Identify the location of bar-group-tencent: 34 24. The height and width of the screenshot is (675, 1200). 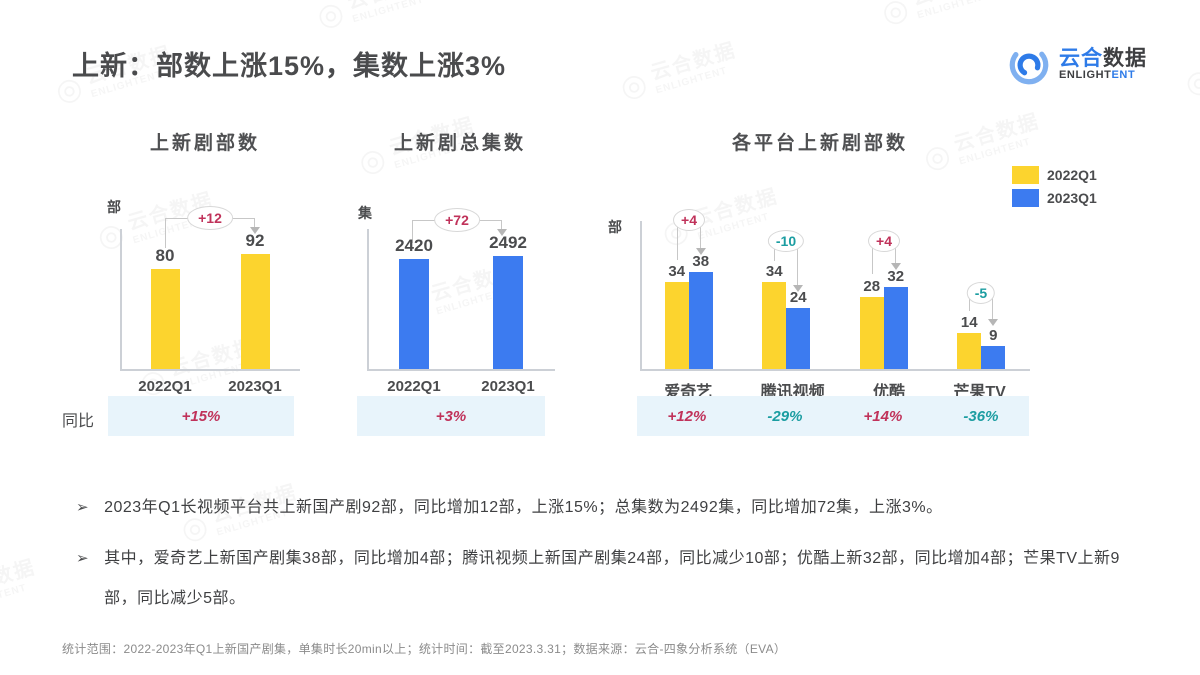
(786, 316).